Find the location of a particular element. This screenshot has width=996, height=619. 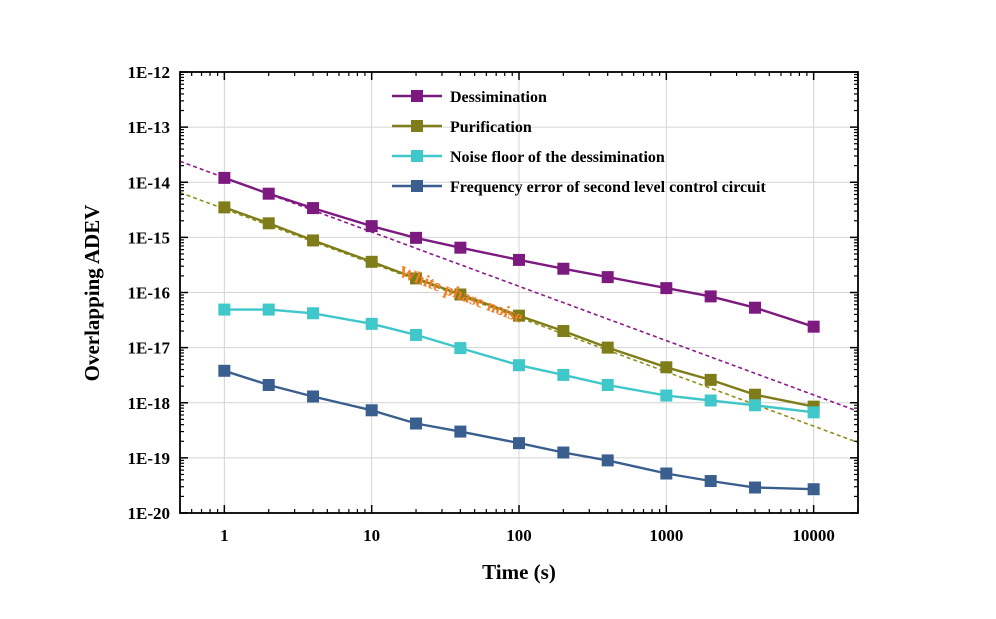

y-tick-label: 1E-20 is located at coordinates (149, 513).